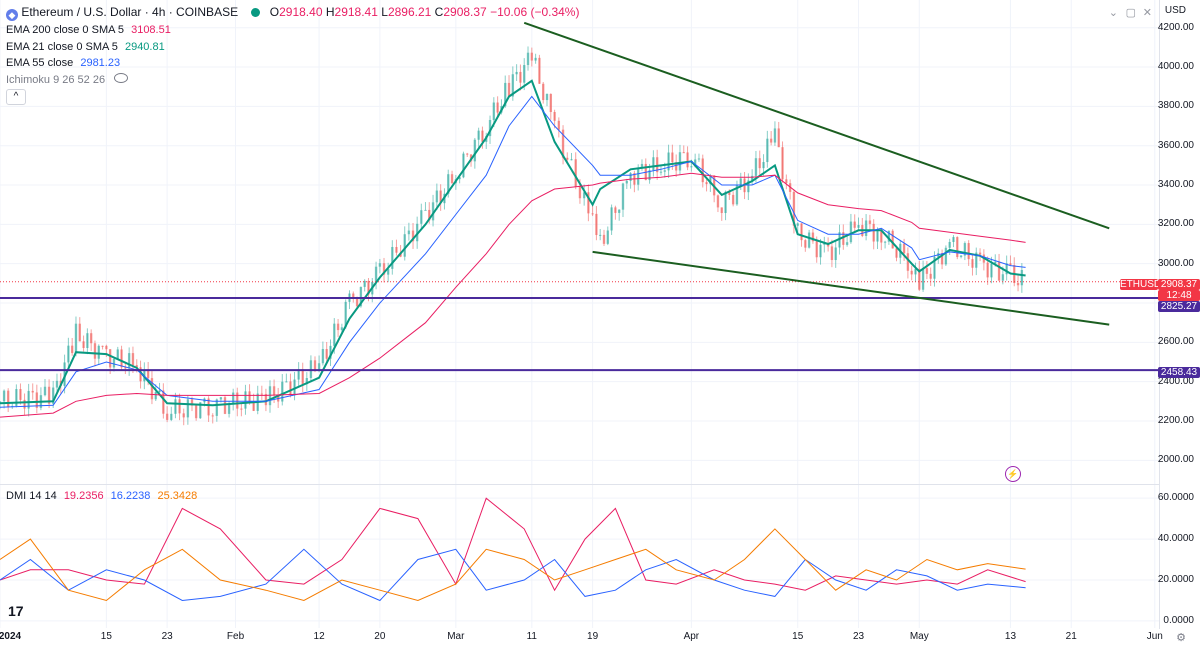  What do you see at coordinates (83, 496) in the screenshot?
I see `dmi-plus-value: 19.2356` at bounding box center [83, 496].